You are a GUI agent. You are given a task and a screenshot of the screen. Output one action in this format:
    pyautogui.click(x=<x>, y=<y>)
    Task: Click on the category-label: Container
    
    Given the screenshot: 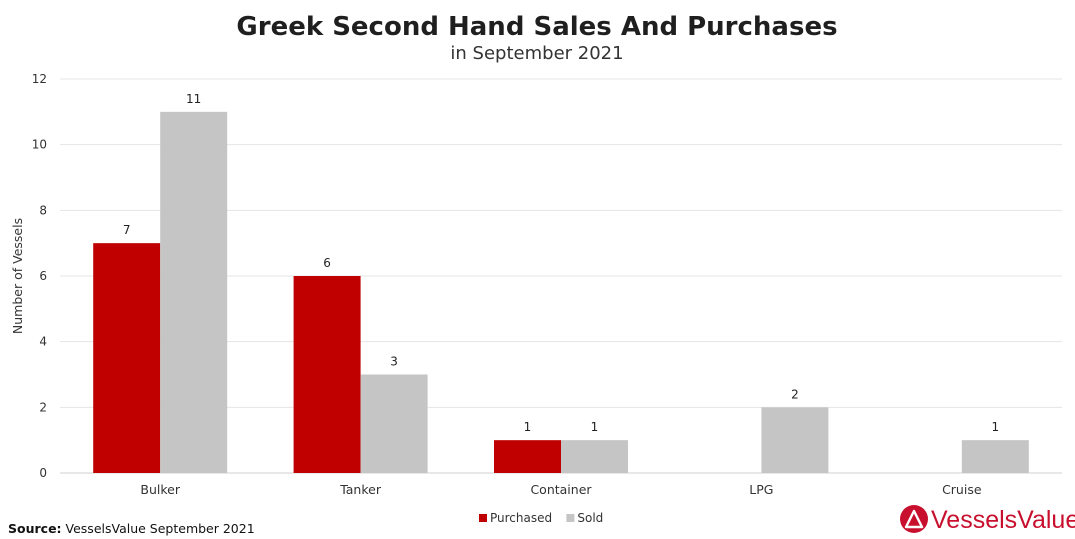 What is the action you would take?
    pyautogui.click(x=561, y=489)
    